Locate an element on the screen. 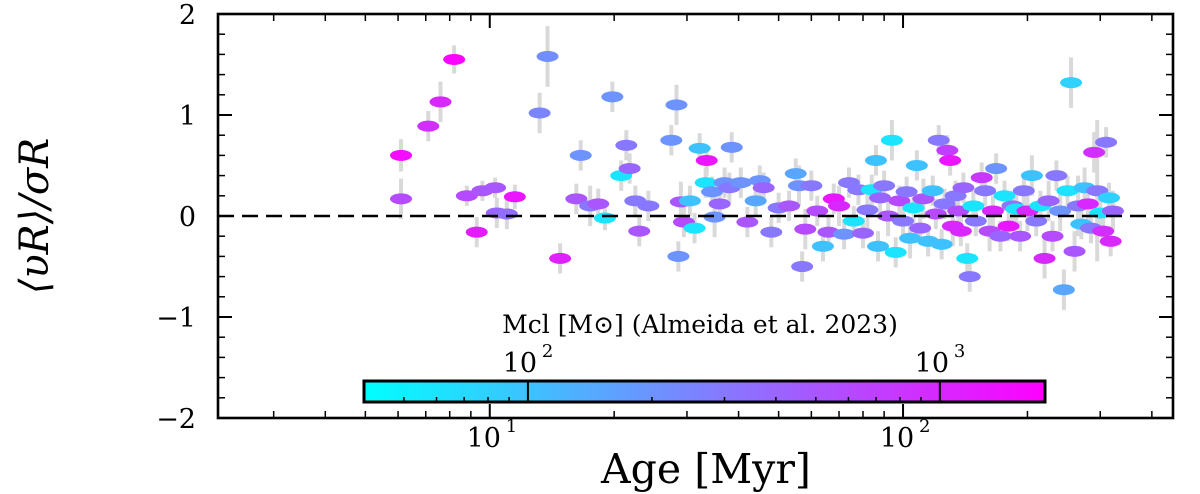 Image resolution: width=1200 pixels, height=494 pixels. y-axis-label: ⟨υR⟩/σR is located at coordinates (35, 216).